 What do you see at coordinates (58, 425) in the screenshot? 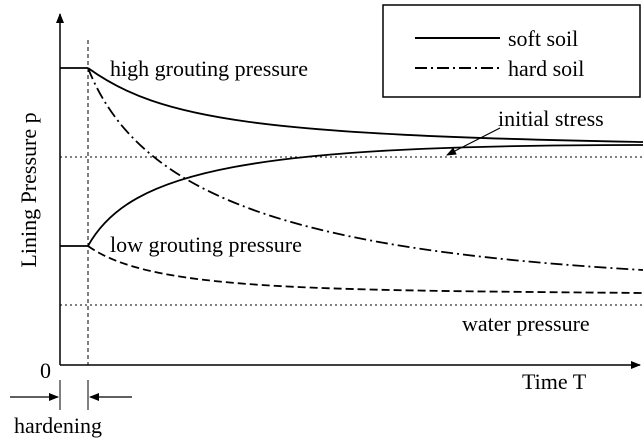
I see `annotation: hardening` at bounding box center [58, 425].